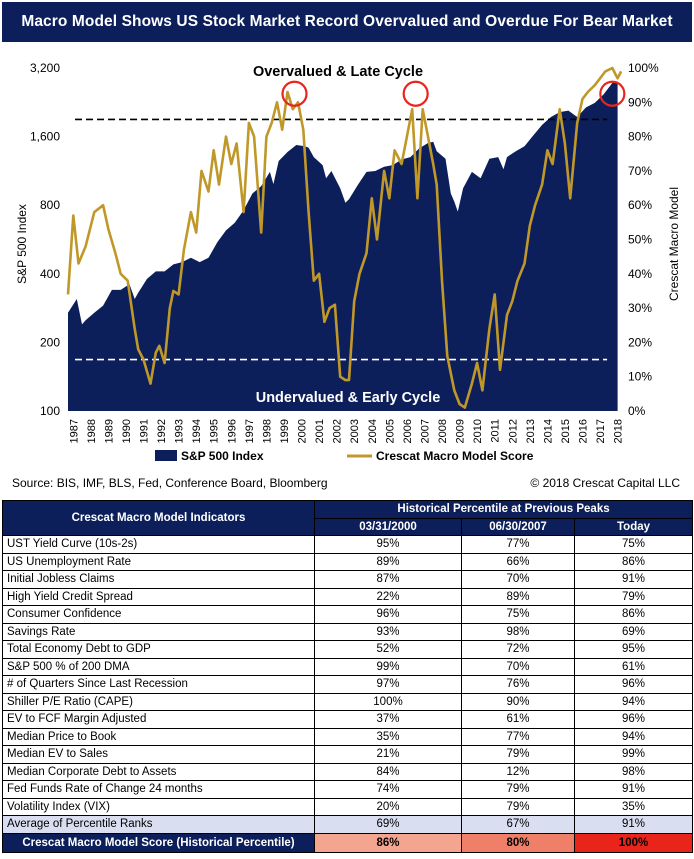 This screenshot has width=694, height=859. Describe the element at coordinates (45, 68) in the screenshot. I see `left-tick-label-5: 3,200` at that location.